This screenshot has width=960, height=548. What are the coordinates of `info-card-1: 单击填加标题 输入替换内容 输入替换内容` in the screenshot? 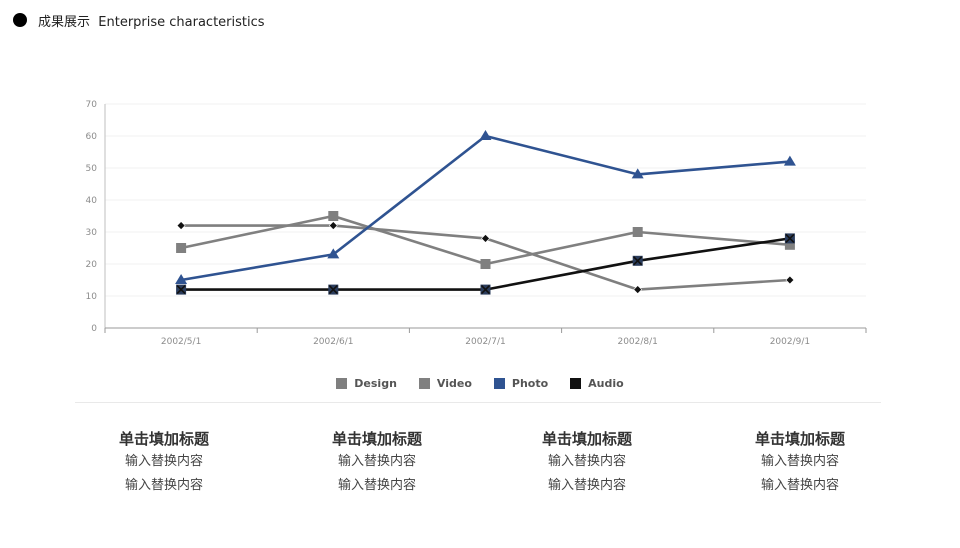 It's located at (164, 463).